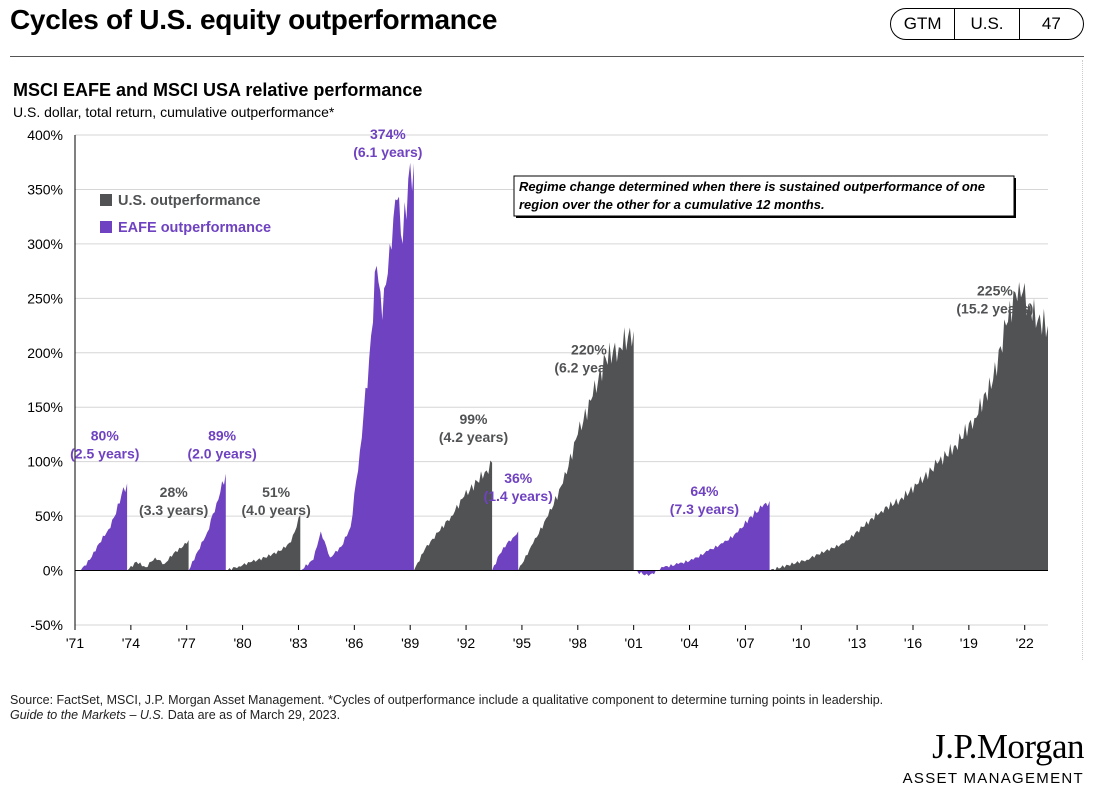 This screenshot has height=801, width=1094. What do you see at coordinates (354, 643) in the screenshot?
I see `x-tick-label: '86` at bounding box center [354, 643].